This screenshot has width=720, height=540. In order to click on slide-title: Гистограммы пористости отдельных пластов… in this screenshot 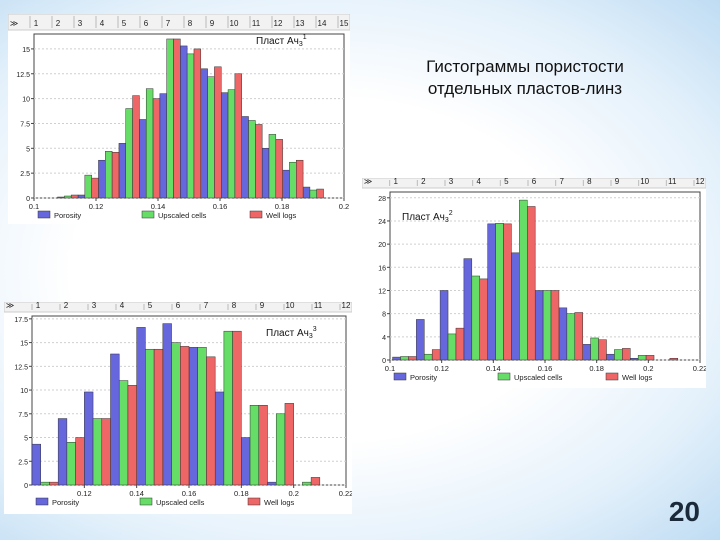, I will do `click(525, 78)`.